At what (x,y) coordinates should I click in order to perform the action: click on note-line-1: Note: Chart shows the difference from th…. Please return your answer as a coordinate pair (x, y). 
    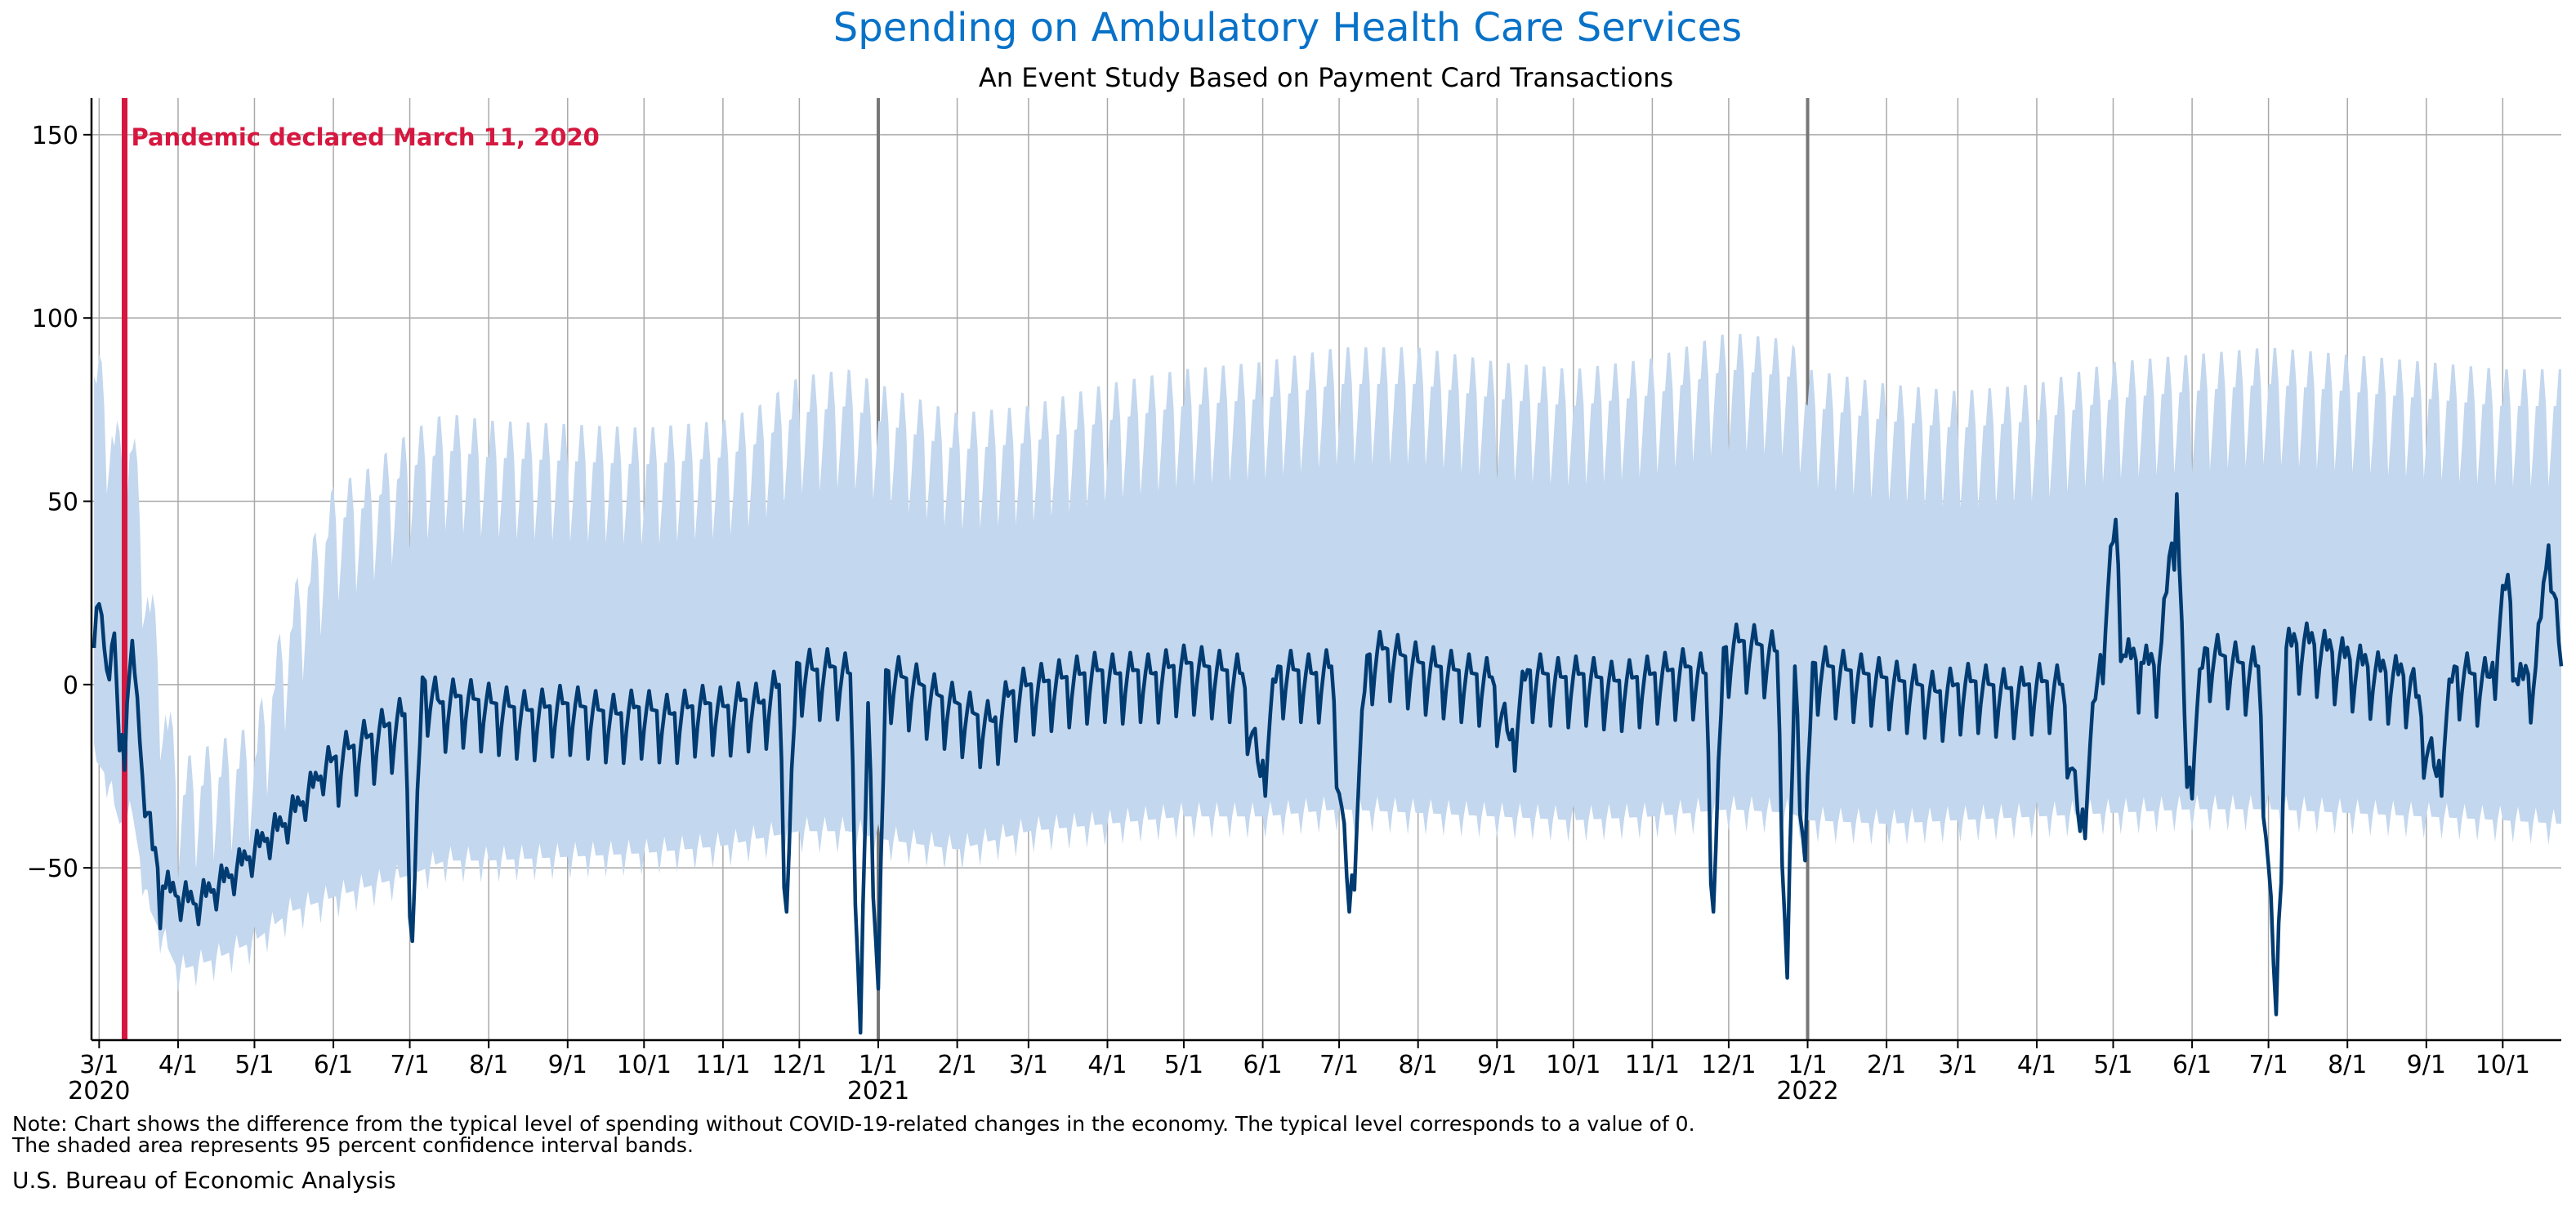
    Looking at the image, I should click on (853, 1124).